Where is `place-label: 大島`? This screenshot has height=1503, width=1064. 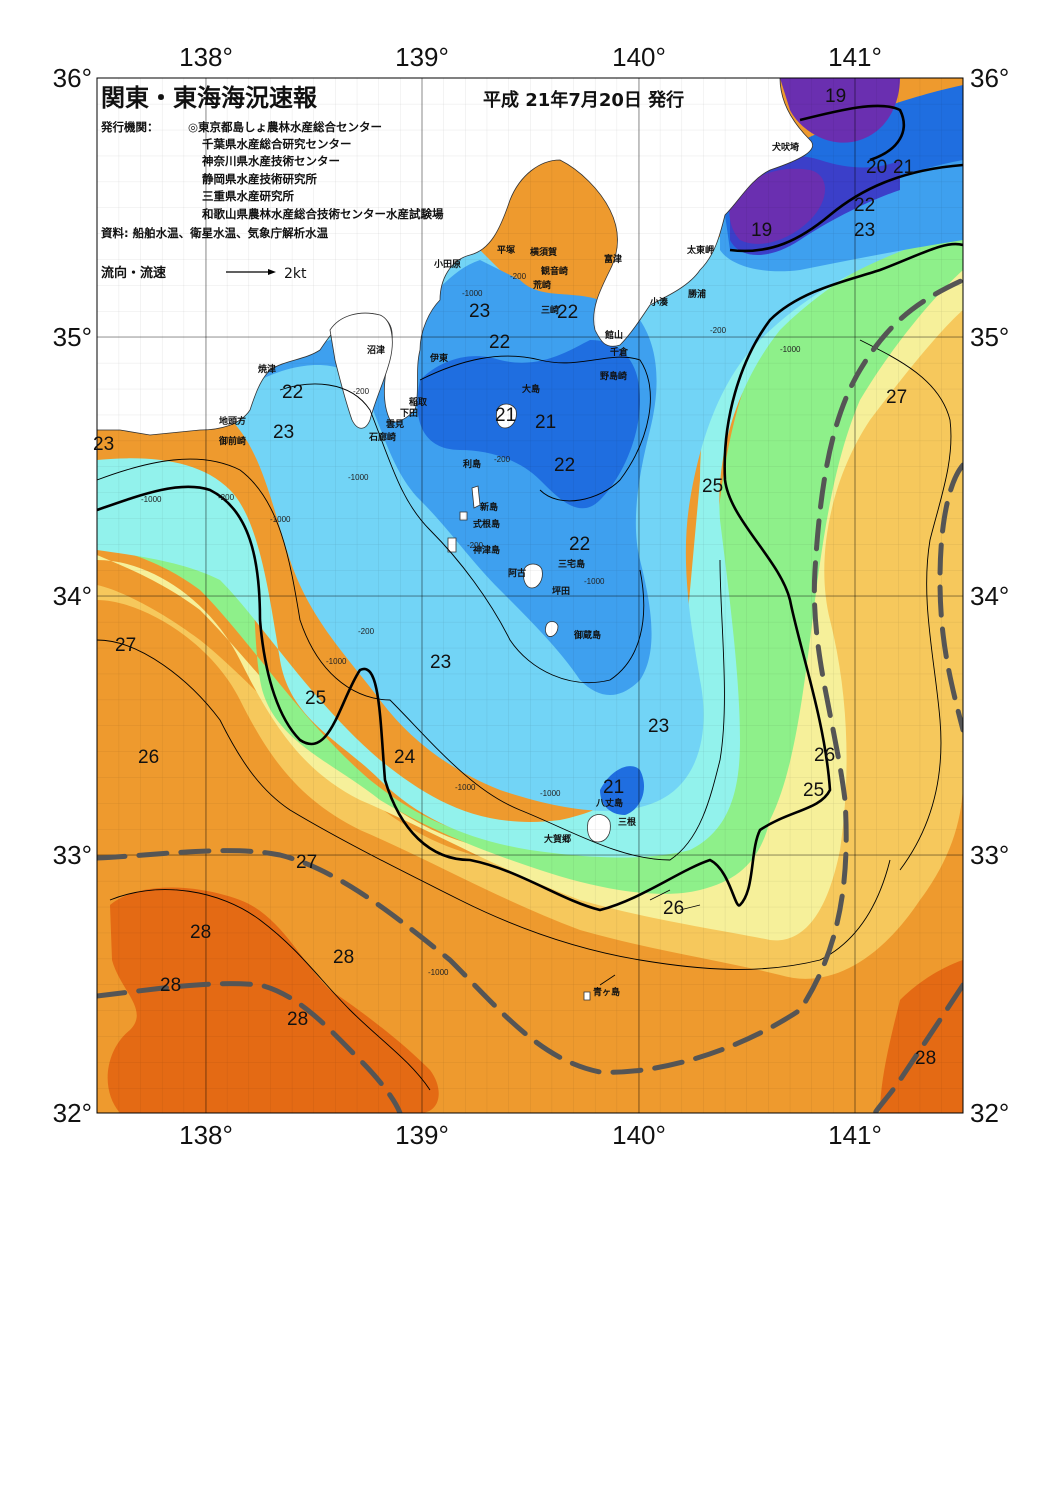
place-label: 大島 is located at coordinates (531, 389).